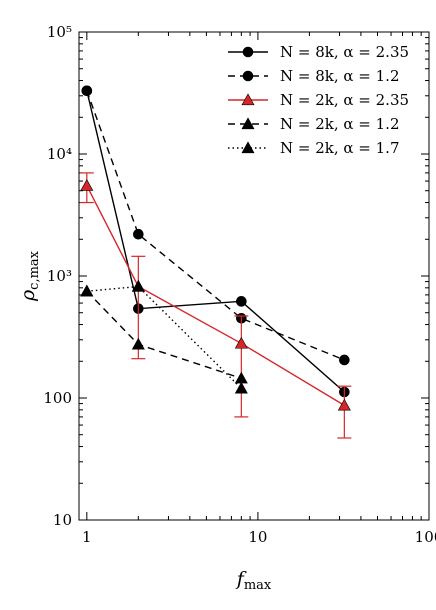 The height and width of the screenshot is (610, 436). I want to click on y-tick-label: 100, so click(57, 398).